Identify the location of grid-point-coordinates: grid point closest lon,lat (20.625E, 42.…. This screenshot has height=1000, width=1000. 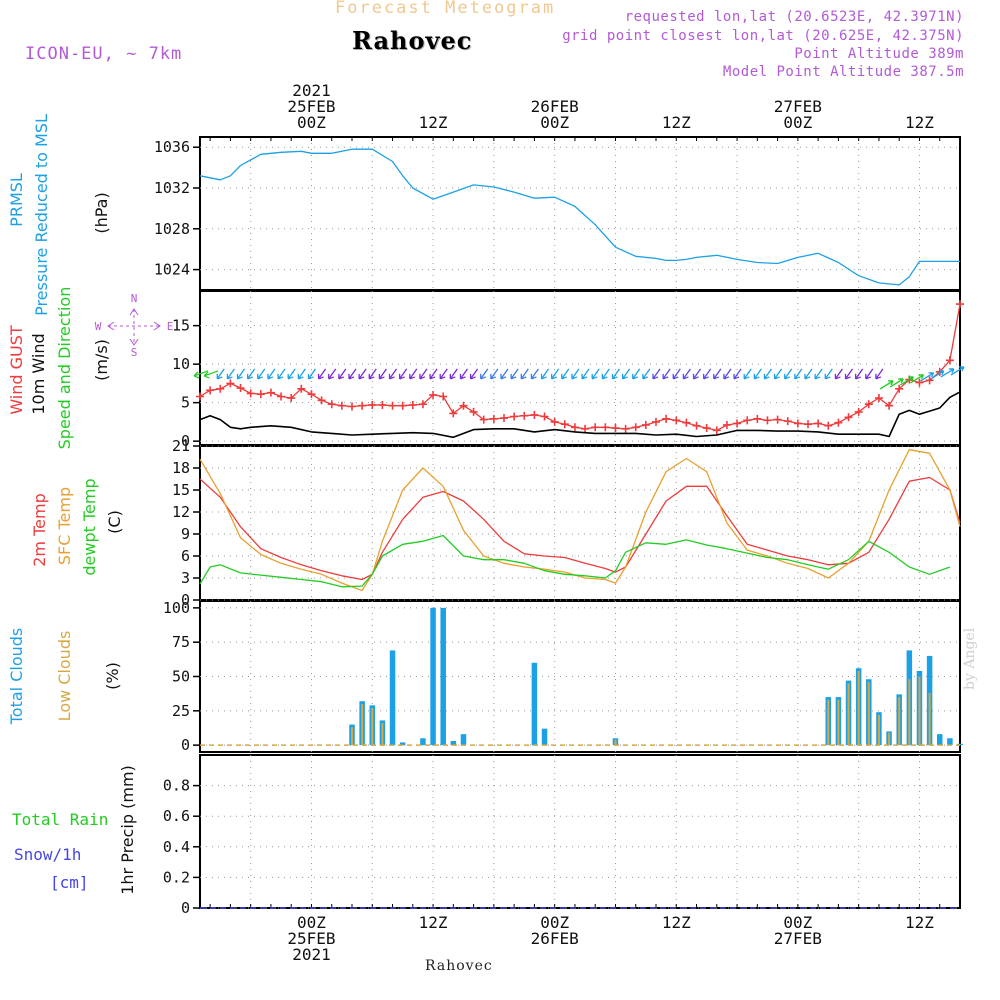
(763, 36).